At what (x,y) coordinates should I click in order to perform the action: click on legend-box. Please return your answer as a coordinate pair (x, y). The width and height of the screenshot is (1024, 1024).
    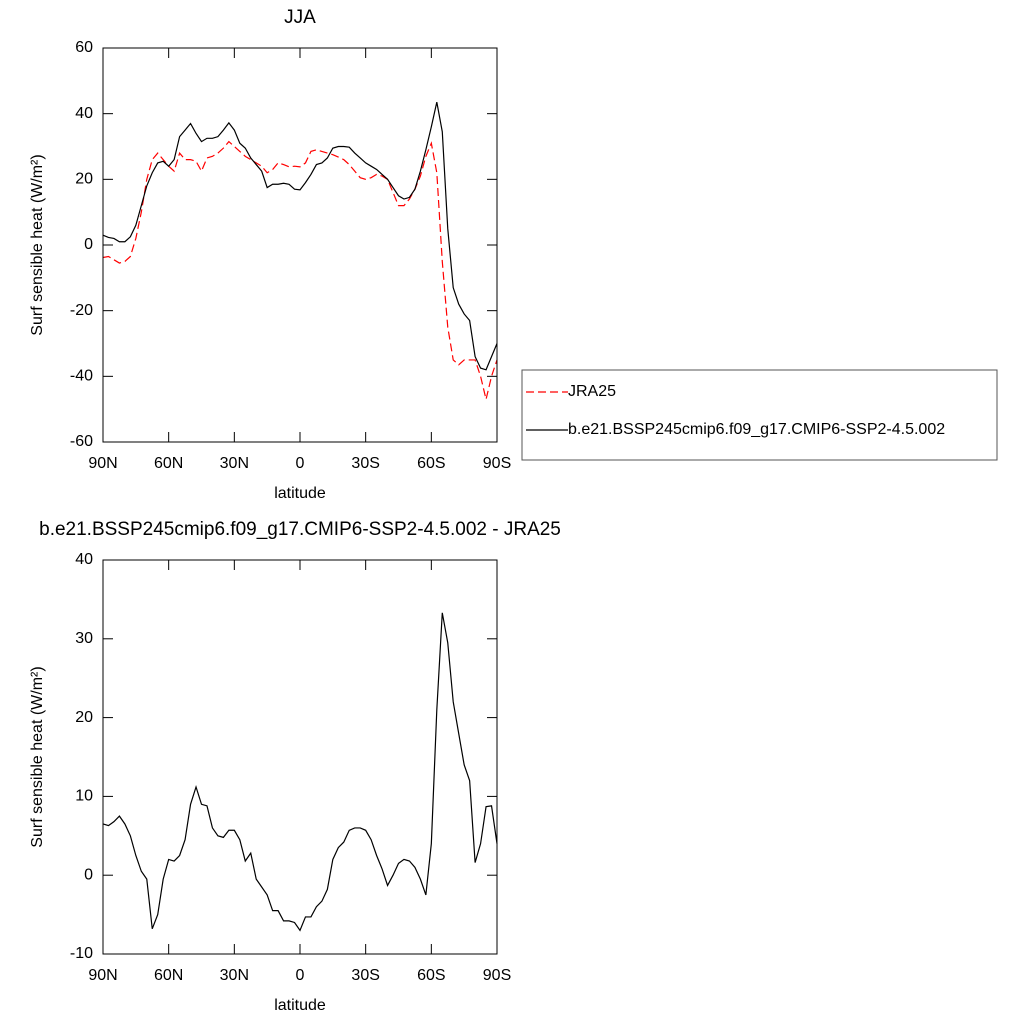
    Looking at the image, I should click on (759, 415).